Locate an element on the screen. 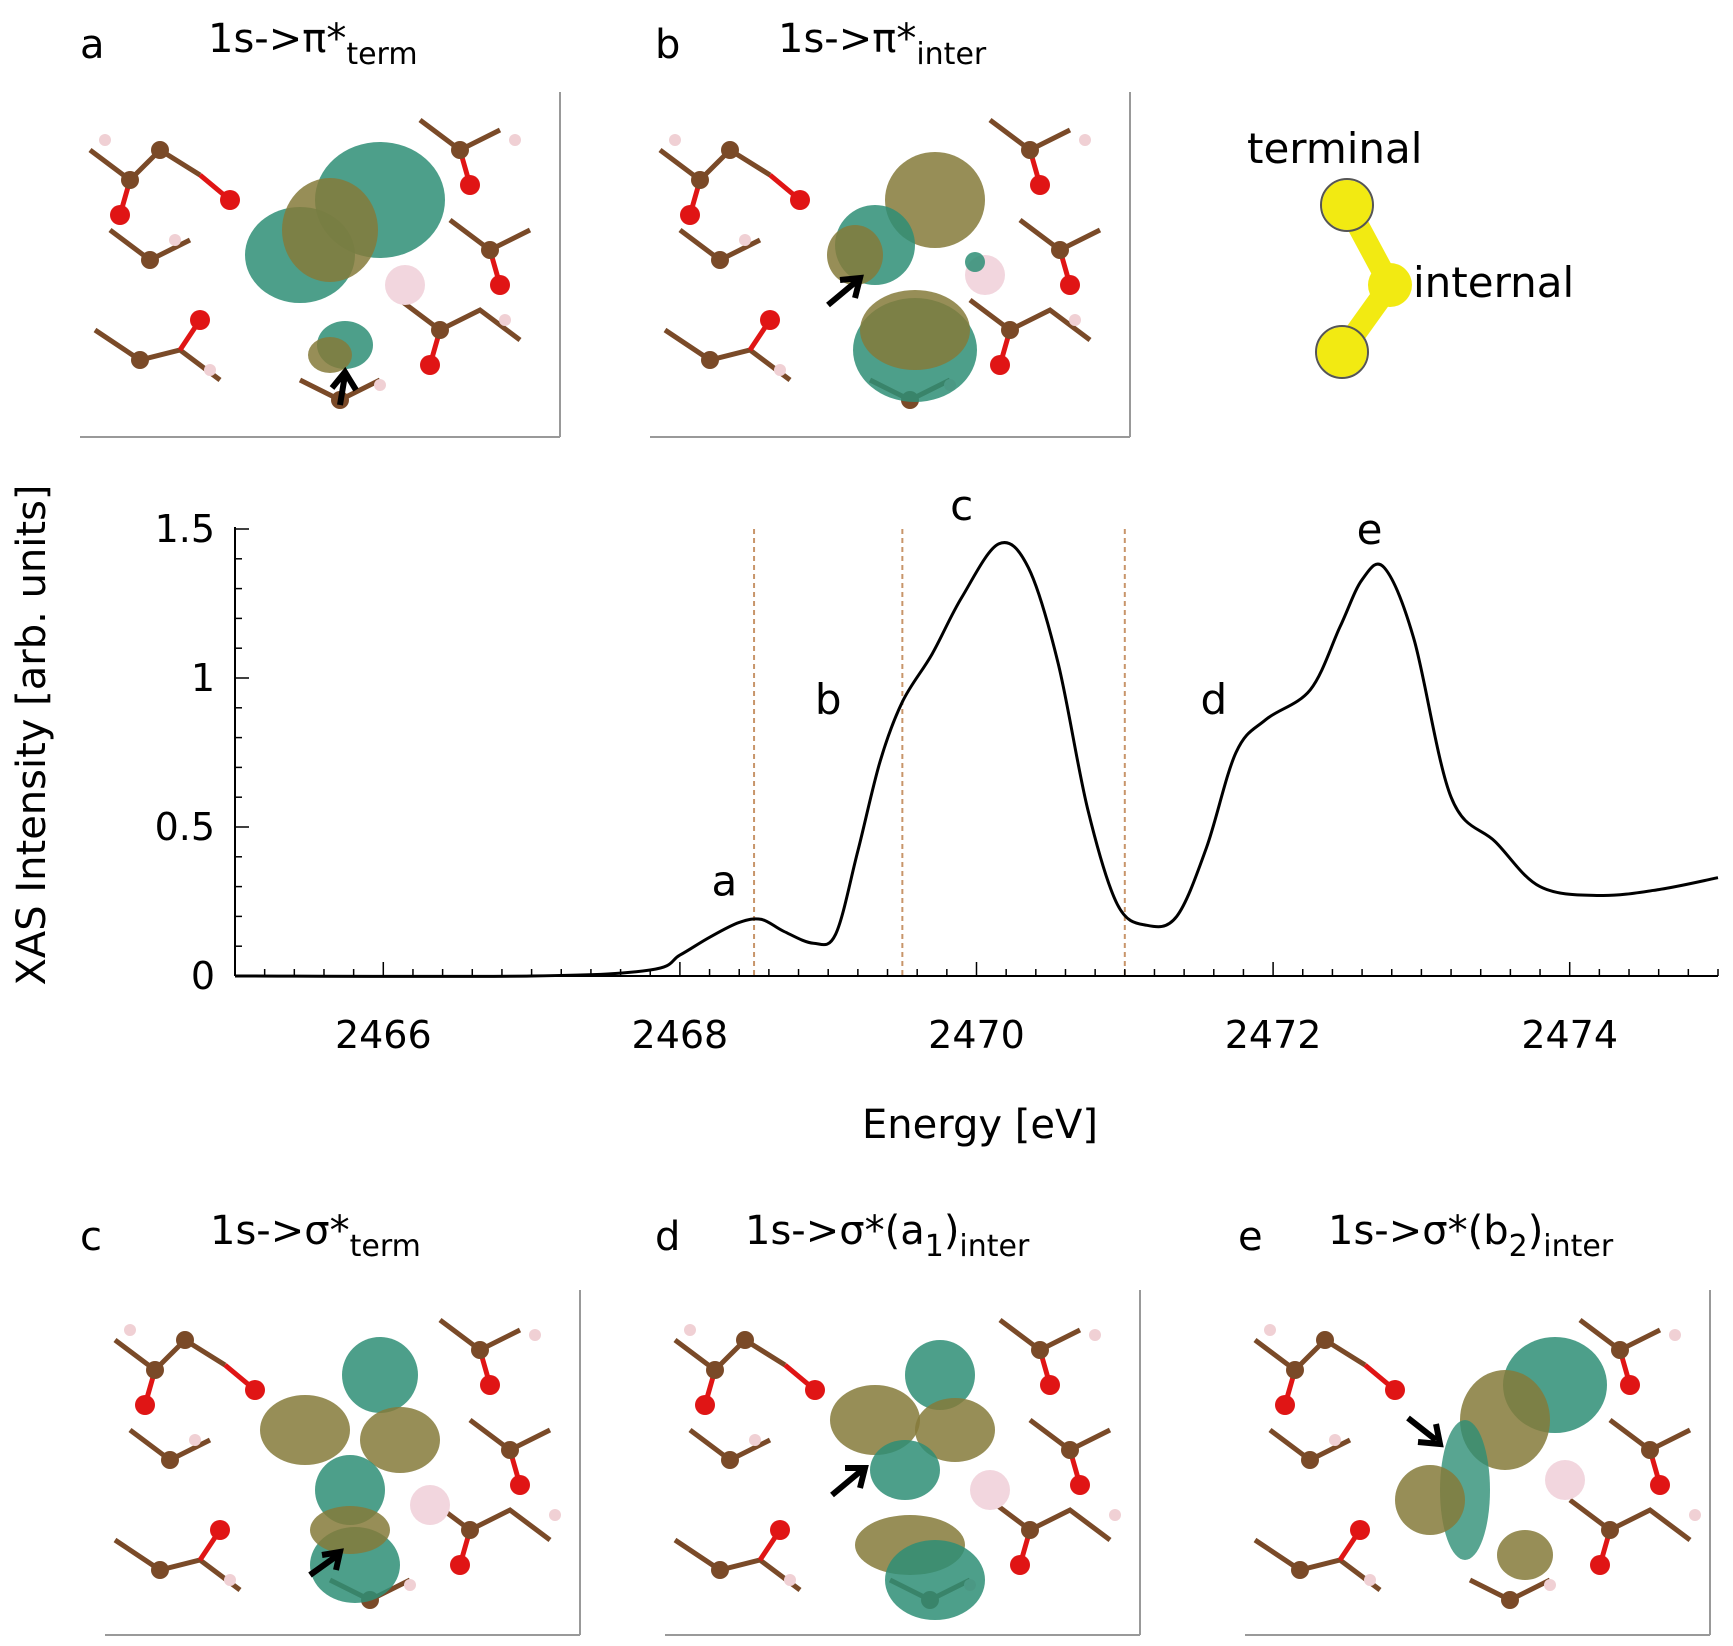  panel-e-title-tail: ) is located at coordinates (1536, 1231).